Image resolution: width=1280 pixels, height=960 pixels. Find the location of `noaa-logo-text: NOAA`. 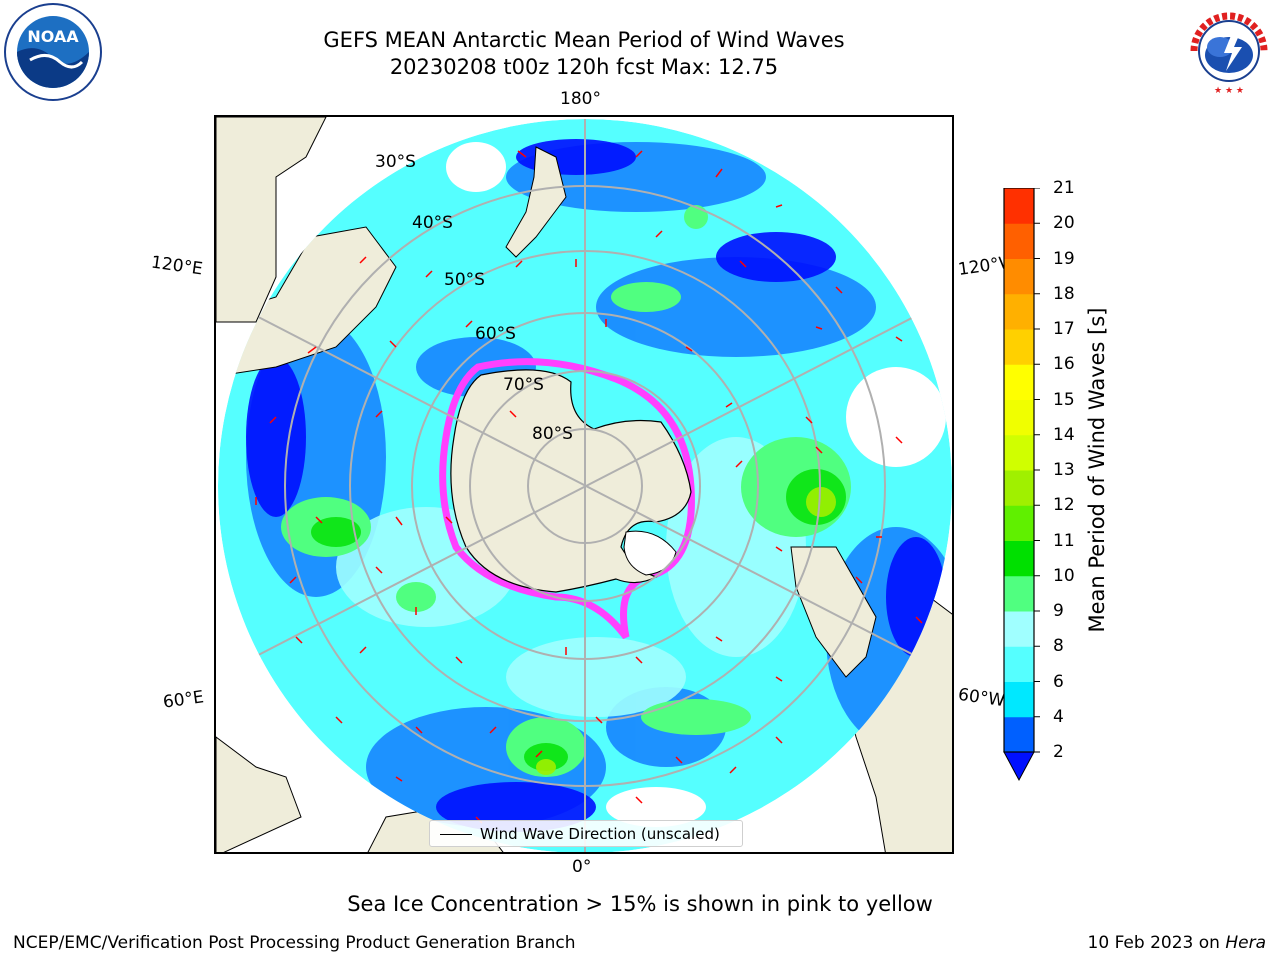

noaa-logo-text: NOAA is located at coordinates (53, 36).